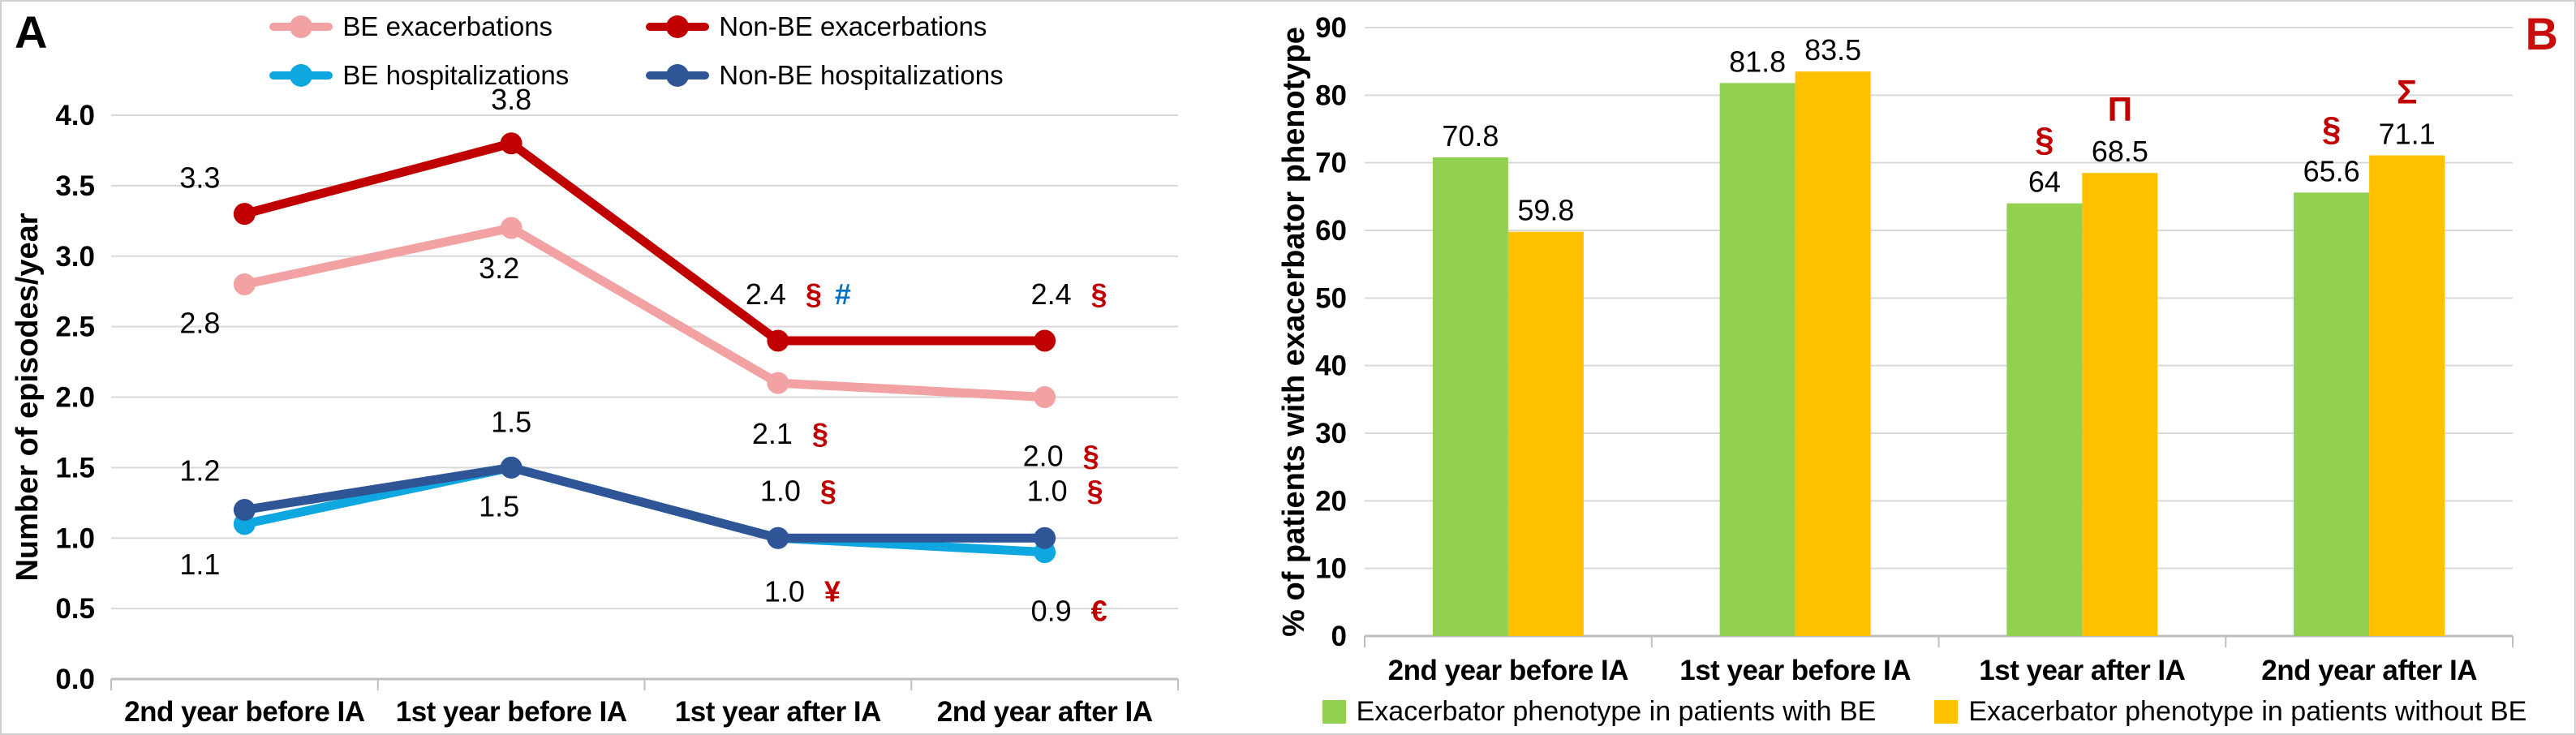  I want to click on legend-label: BE hospitalizations, so click(456, 75).